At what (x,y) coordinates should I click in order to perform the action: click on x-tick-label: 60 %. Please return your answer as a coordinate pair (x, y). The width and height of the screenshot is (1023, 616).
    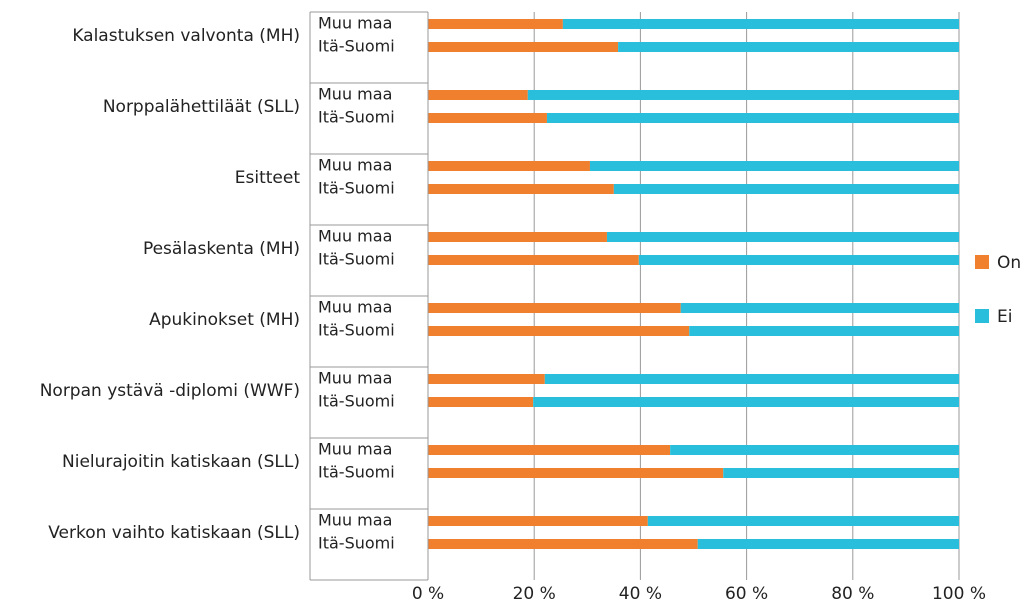
    Looking at the image, I should click on (746, 594).